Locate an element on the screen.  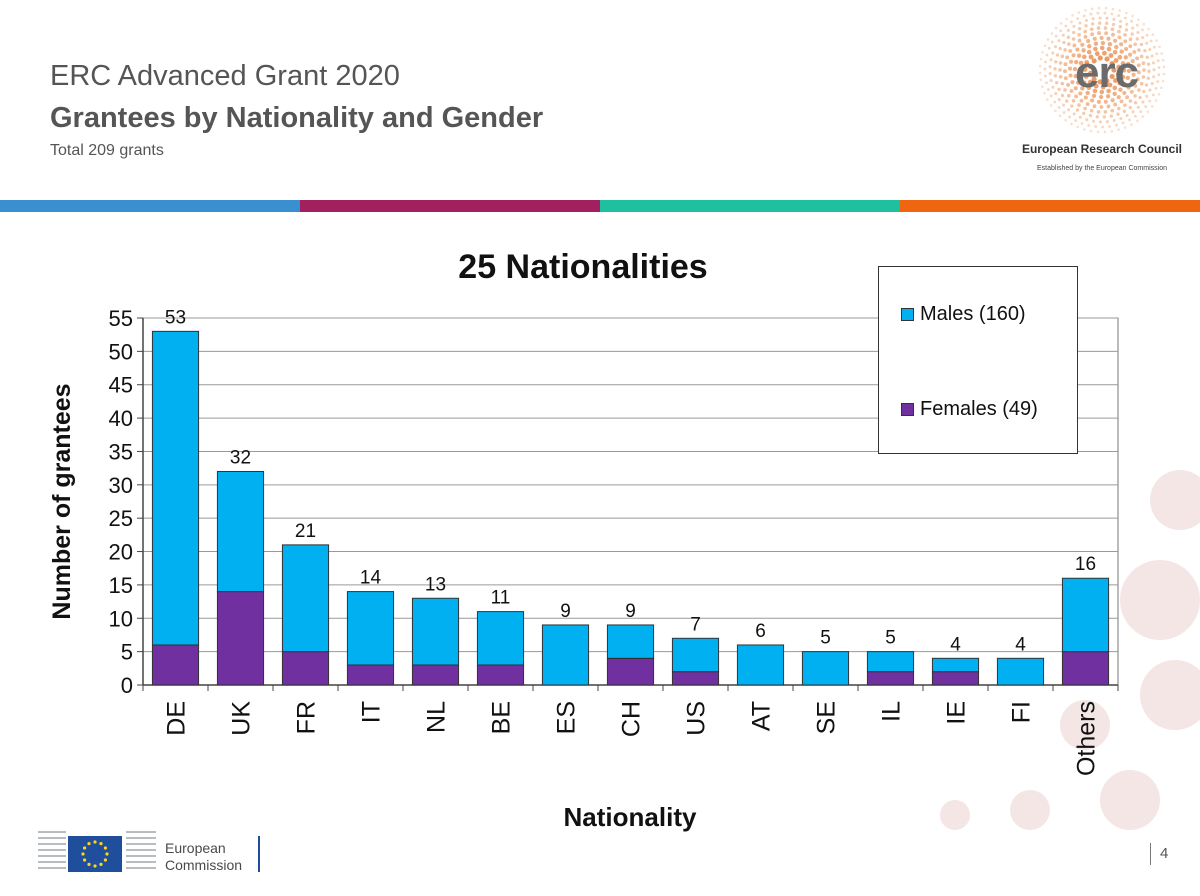
data-label-FR: 21 is located at coordinates (305, 531).